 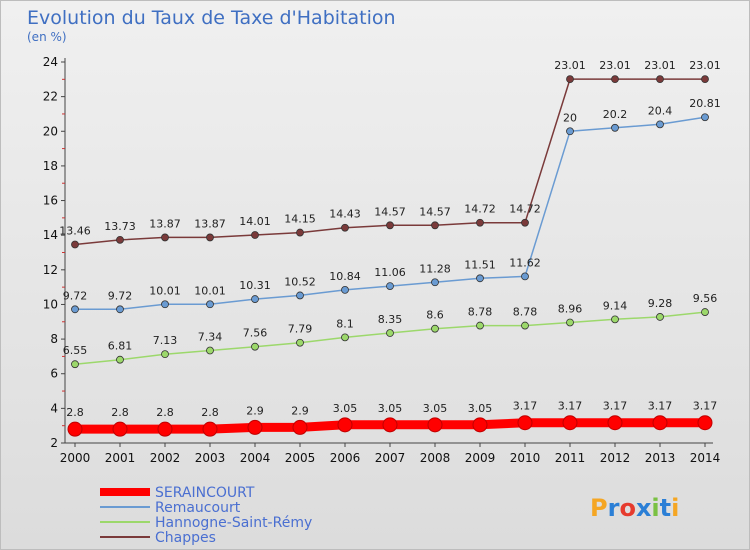 I want to click on x-tick-label: 2006, so click(x=345, y=458).